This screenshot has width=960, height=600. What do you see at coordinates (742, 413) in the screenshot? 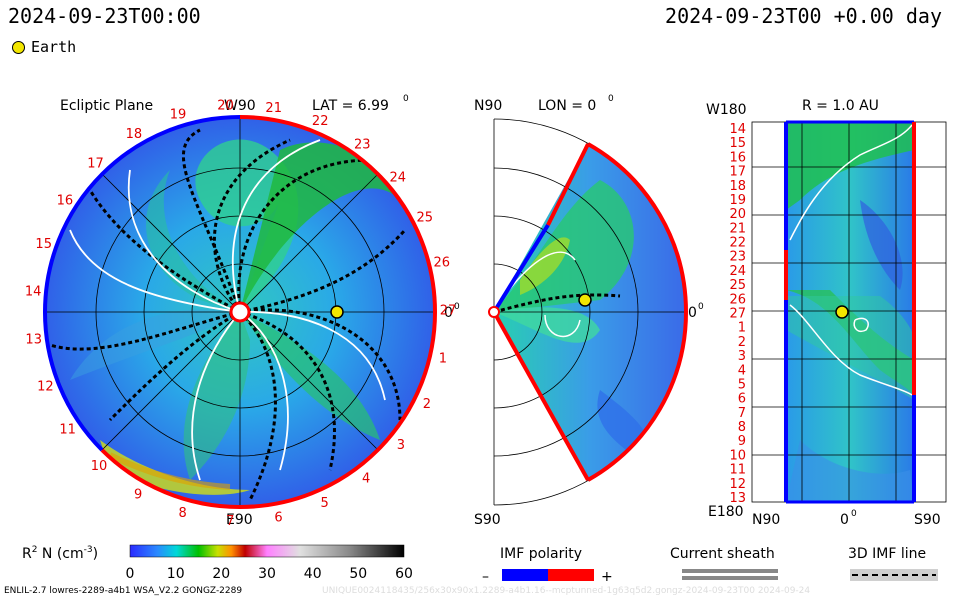
I see `synoptic-y-tick-label: 7` at bounding box center [742, 413].